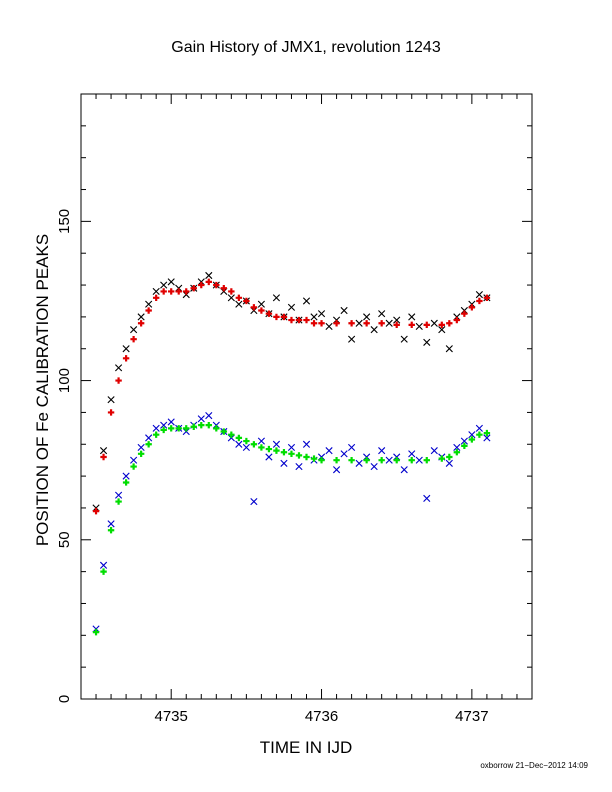 This screenshot has width=612, height=792. What do you see at coordinates (321, 716) in the screenshot?
I see `x-tick-label: 4736` at bounding box center [321, 716].